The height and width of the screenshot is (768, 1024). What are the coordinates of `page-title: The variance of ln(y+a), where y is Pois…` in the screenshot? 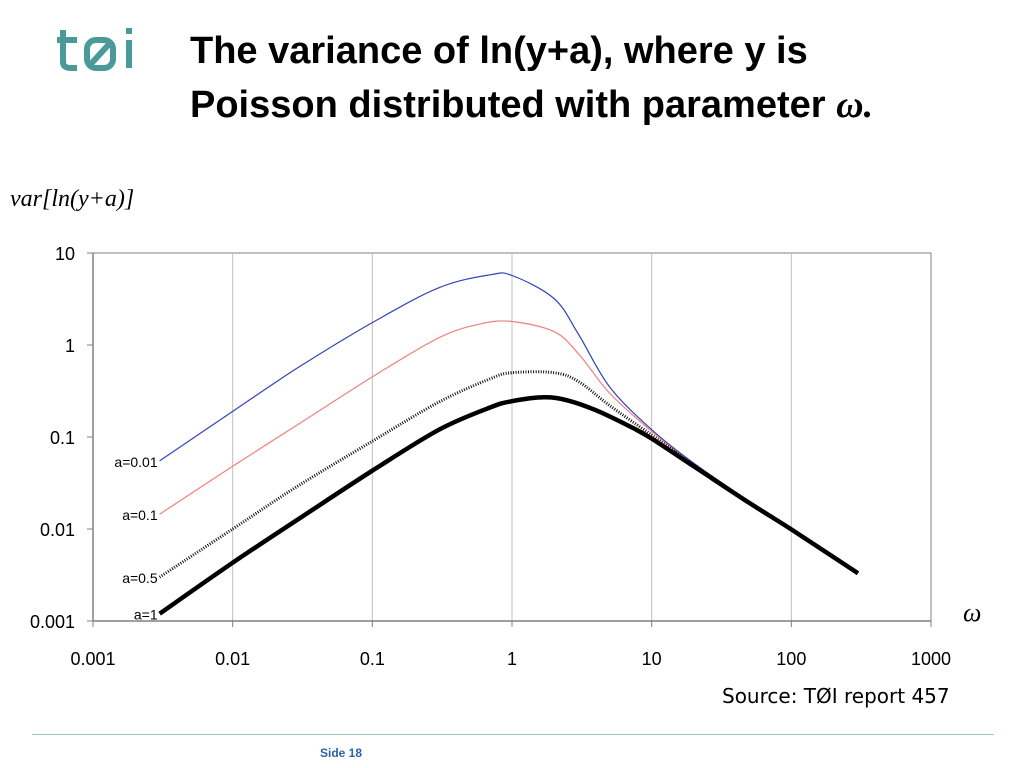 It's located at (605, 78).